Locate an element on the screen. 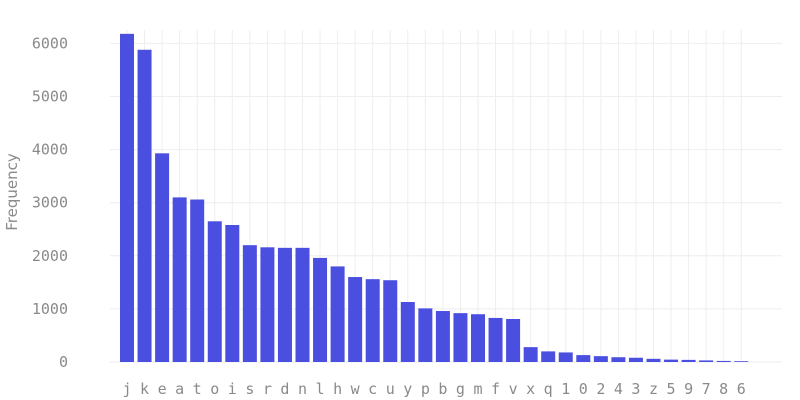  x-tick-label-u: u is located at coordinates (390, 389).